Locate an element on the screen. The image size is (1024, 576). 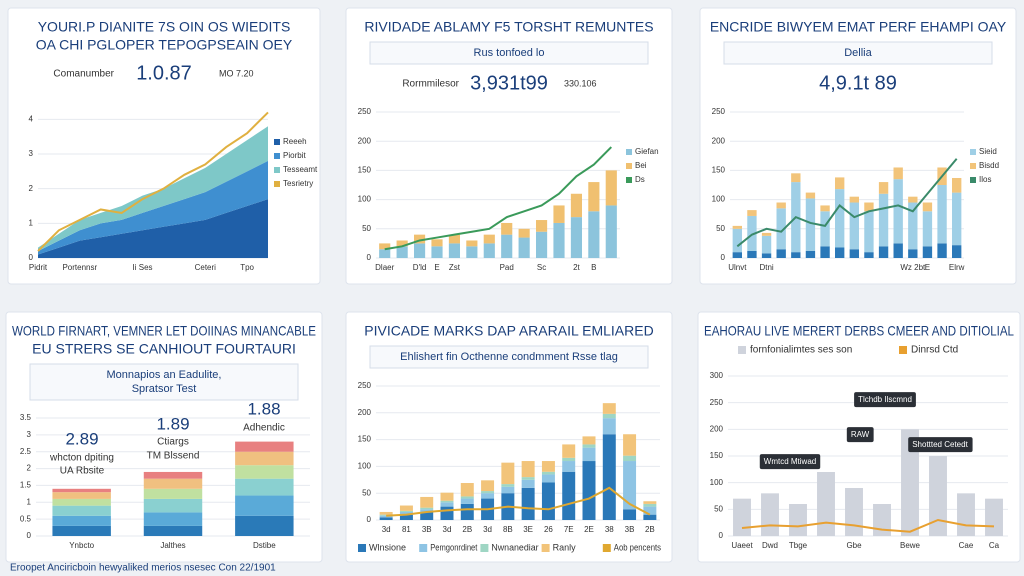
x-tick-label: Pad is located at coordinates (507, 267).